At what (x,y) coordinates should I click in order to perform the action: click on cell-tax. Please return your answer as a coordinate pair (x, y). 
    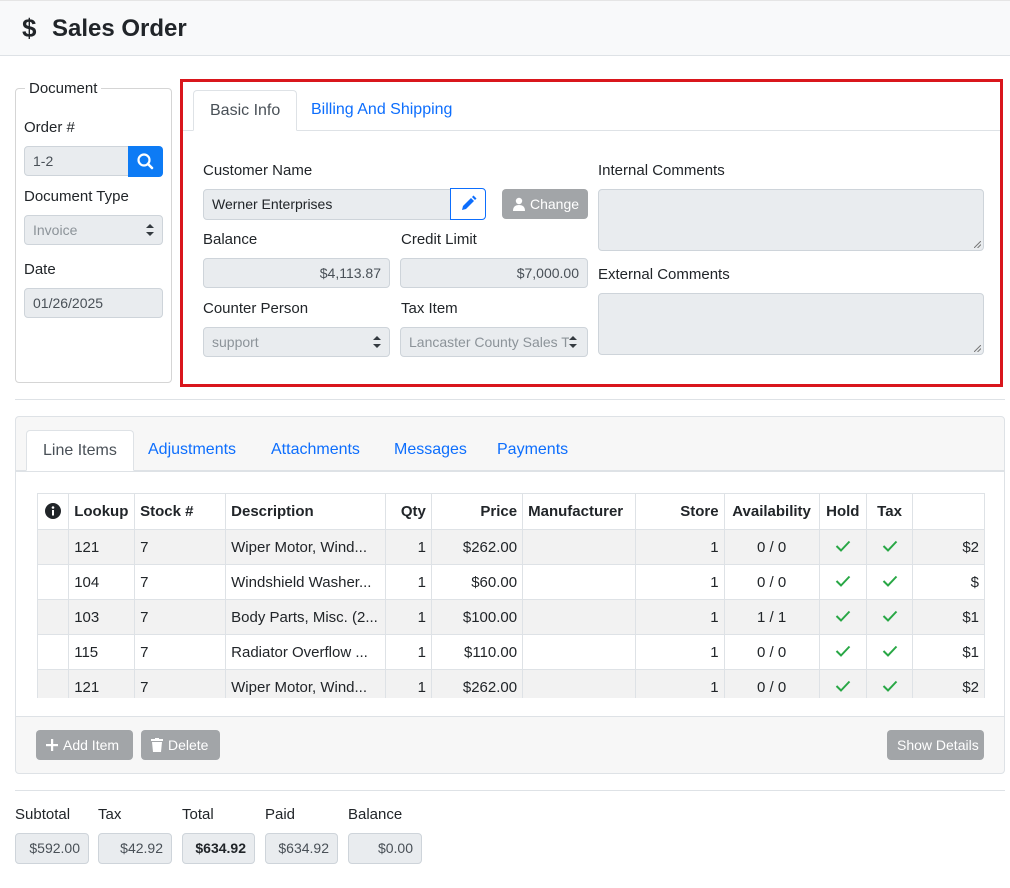
    Looking at the image, I should click on (889, 683).